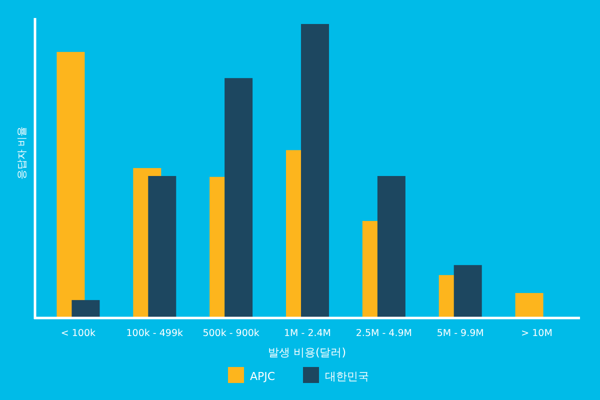 Image resolution: width=600 pixels, height=400 pixels. I want to click on x-axis-title: 발생 비용(달러), so click(307, 352).